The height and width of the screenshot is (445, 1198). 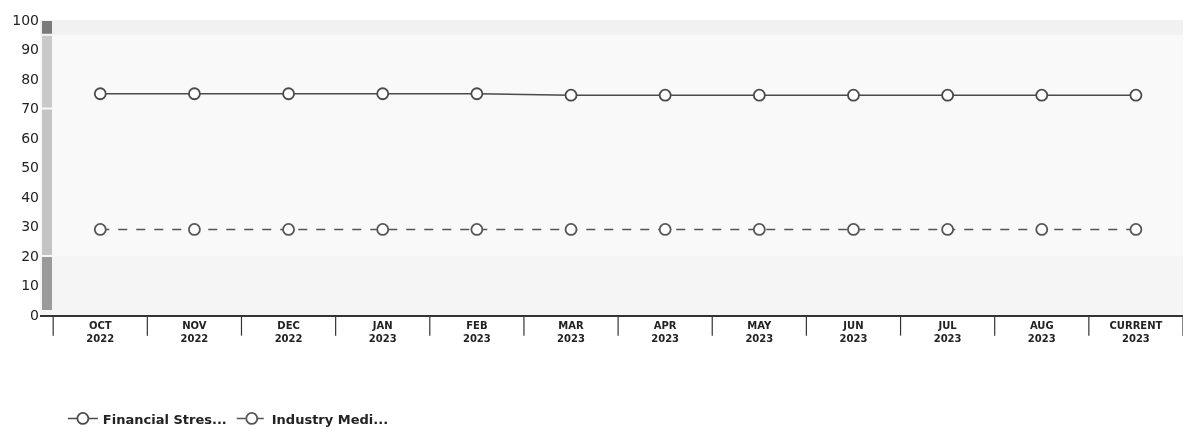 I want to click on y-tick-label: 100, so click(x=25, y=19).